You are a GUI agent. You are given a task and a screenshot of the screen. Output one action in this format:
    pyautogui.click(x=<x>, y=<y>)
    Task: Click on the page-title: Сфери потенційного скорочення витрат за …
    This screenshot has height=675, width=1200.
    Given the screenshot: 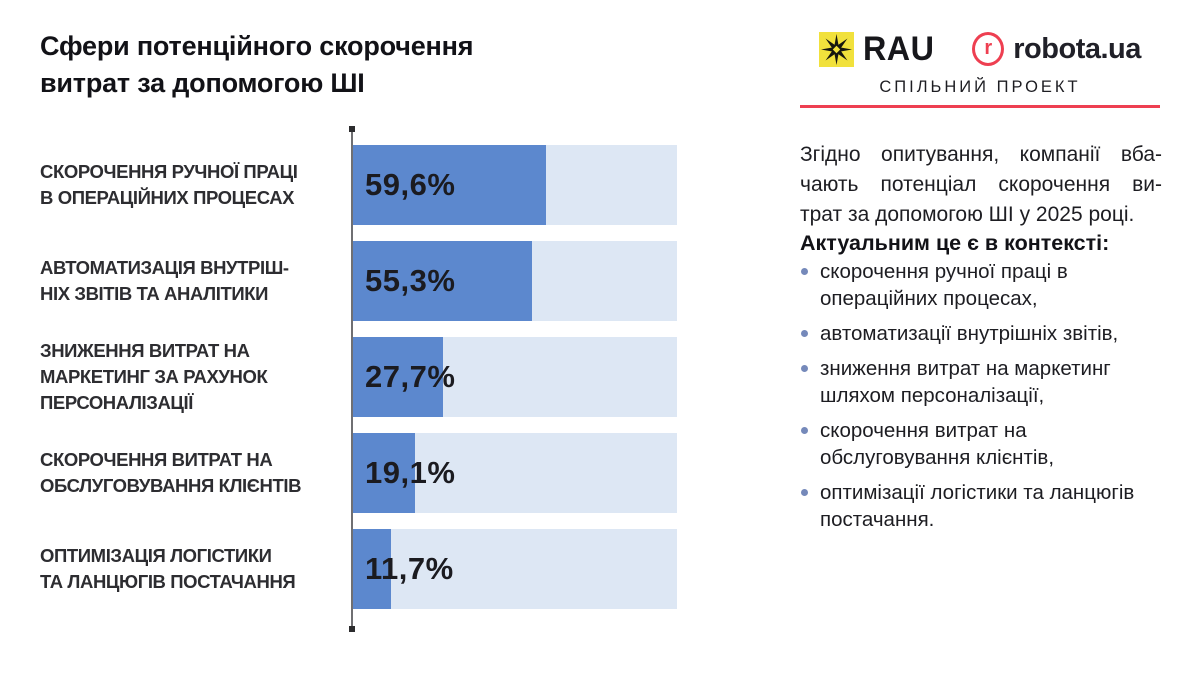 What is the action you would take?
    pyautogui.click(x=257, y=64)
    